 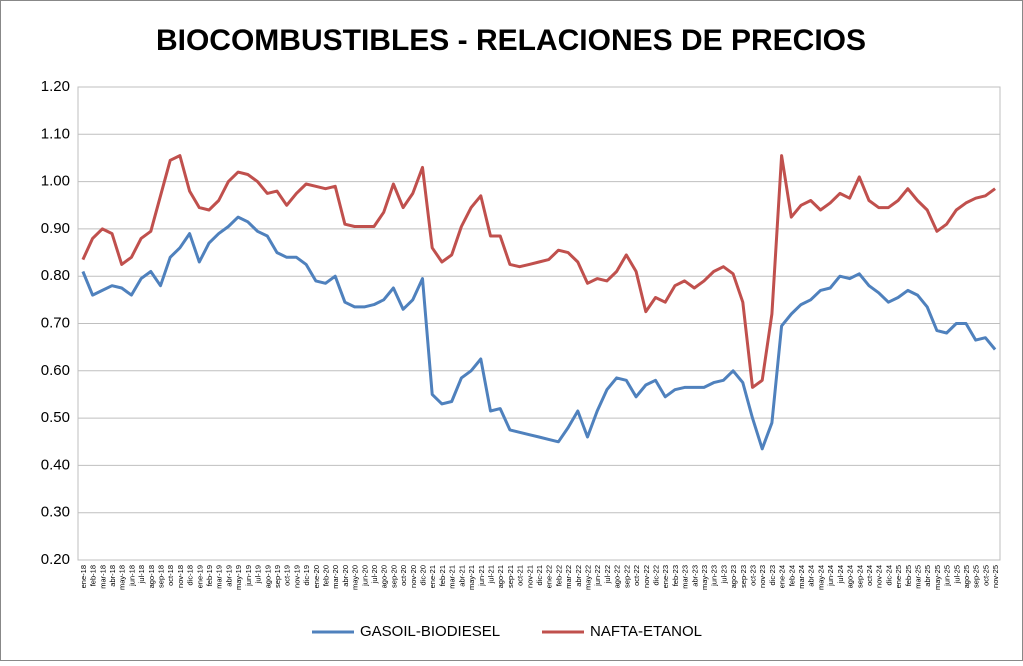 I want to click on x-tick-label: feb-23, so click(x=675, y=575).